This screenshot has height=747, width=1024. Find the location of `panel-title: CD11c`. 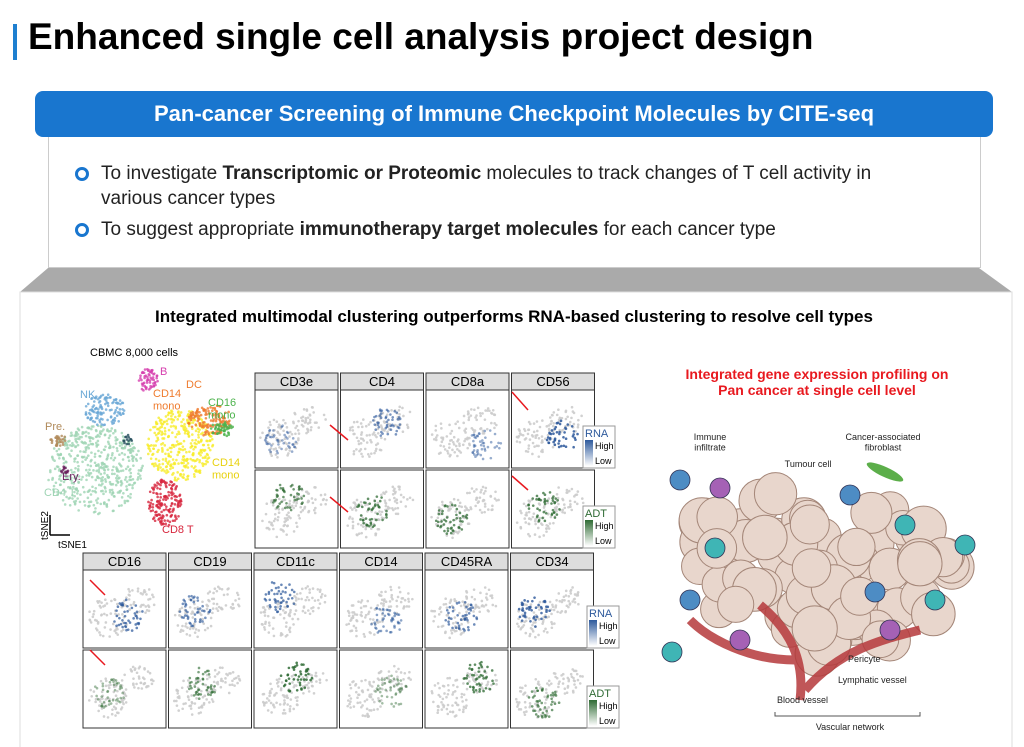

panel-title: CD11c is located at coordinates (295, 561).